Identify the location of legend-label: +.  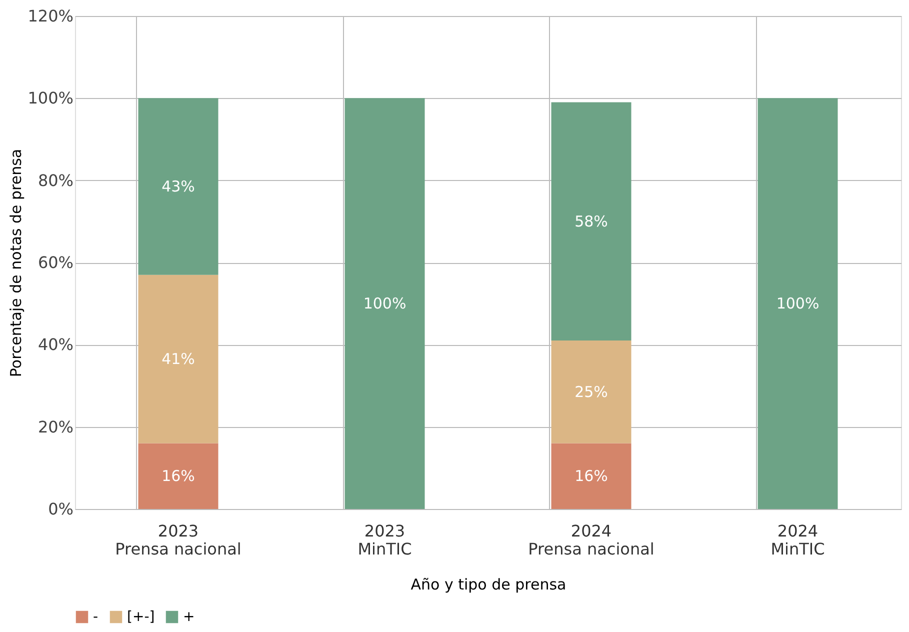
(189, 617).